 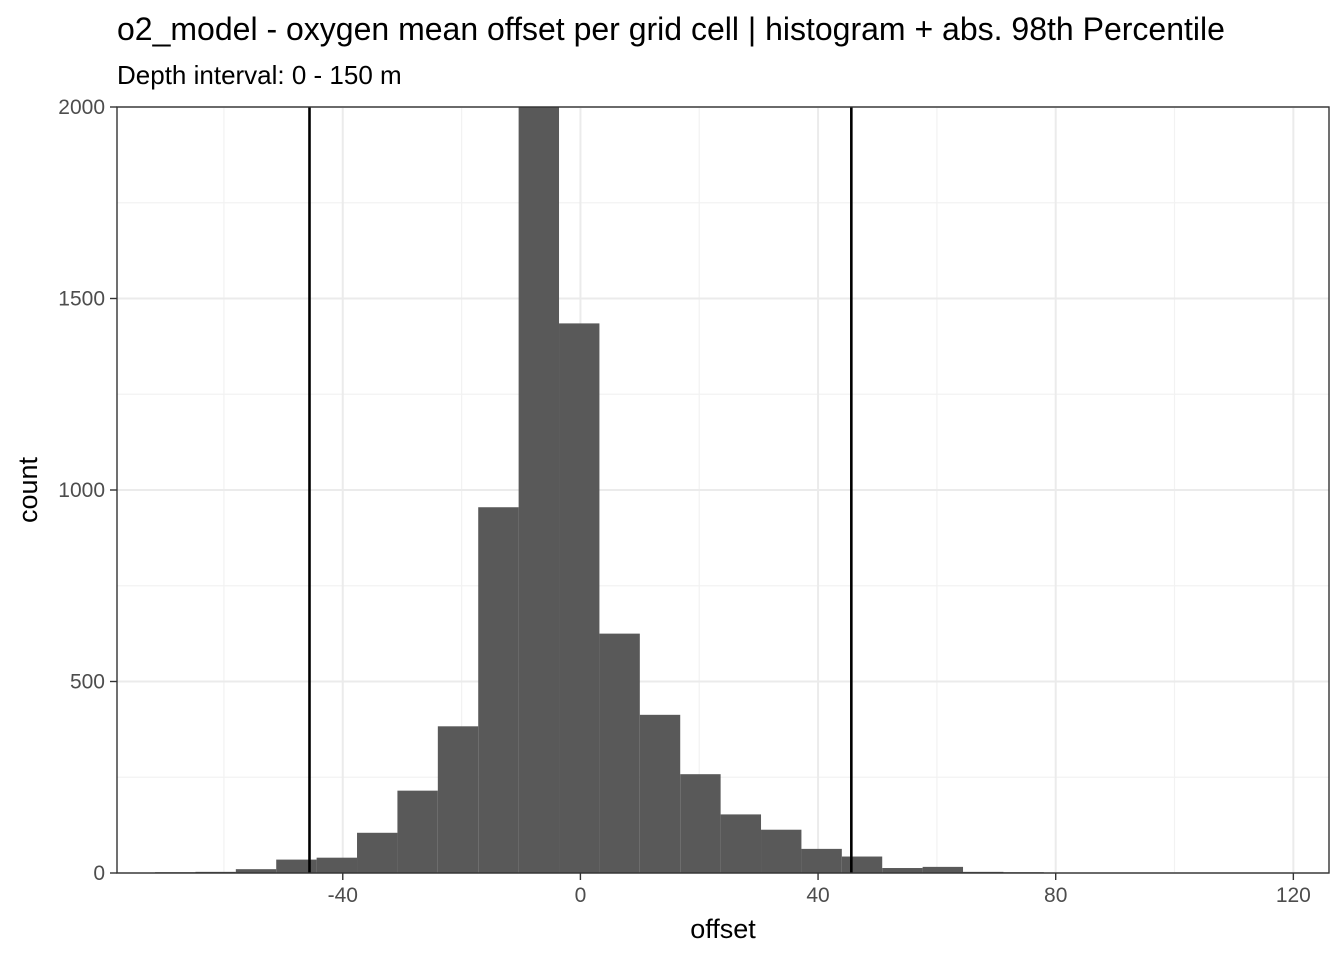 I want to click on y-tick-label: 2000, so click(x=81, y=107).